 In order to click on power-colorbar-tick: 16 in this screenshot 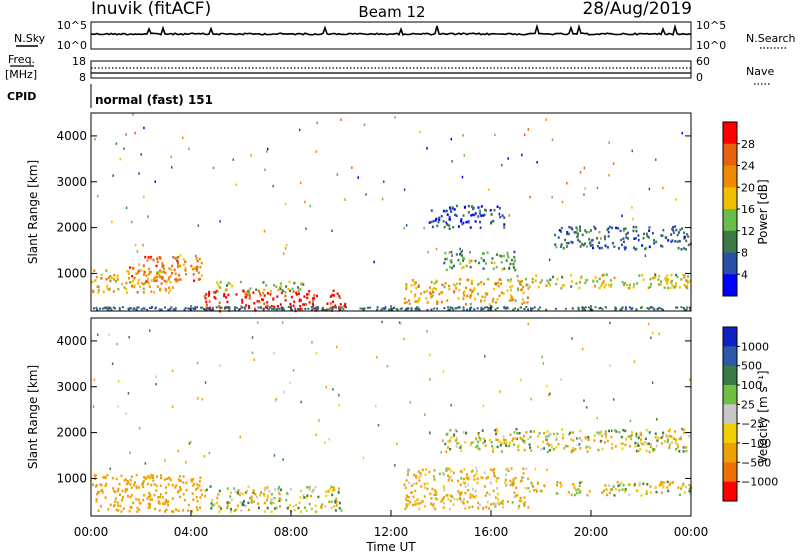, I will do `click(748, 209)`.